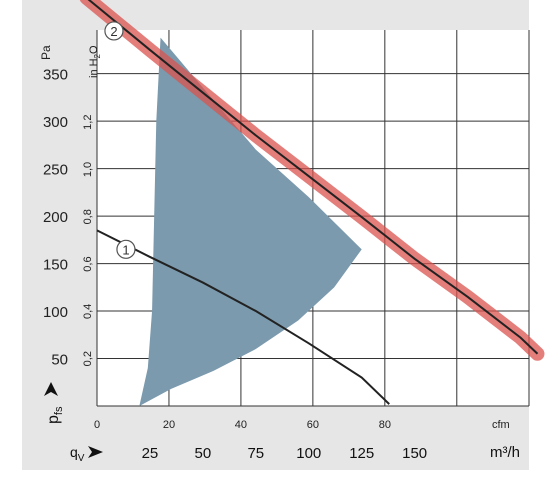 This screenshot has height=482, width=559. Describe the element at coordinates (501, 425) in the screenshot. I see `unit-cfm-label: cfm` at that location.